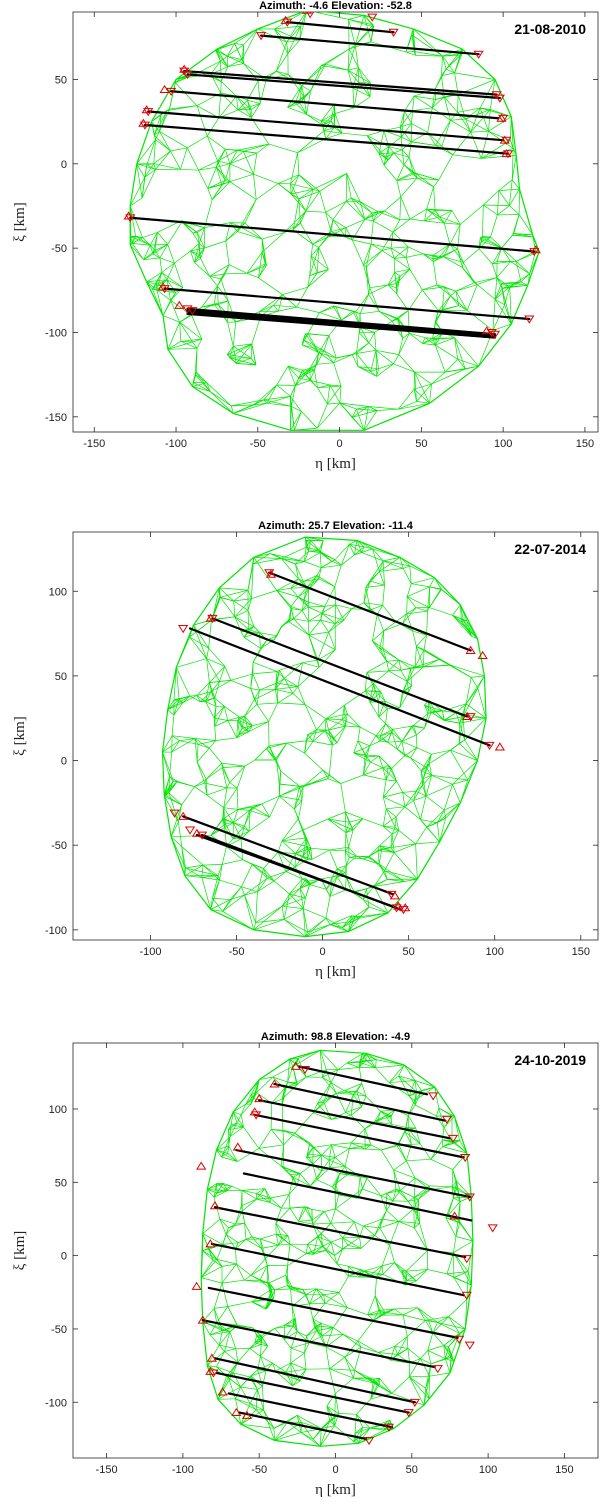  What do you see at coordinates (564, 1470) in the screenshot?
I see `x-tick-label: 150` at bounding box center [564, 1470].